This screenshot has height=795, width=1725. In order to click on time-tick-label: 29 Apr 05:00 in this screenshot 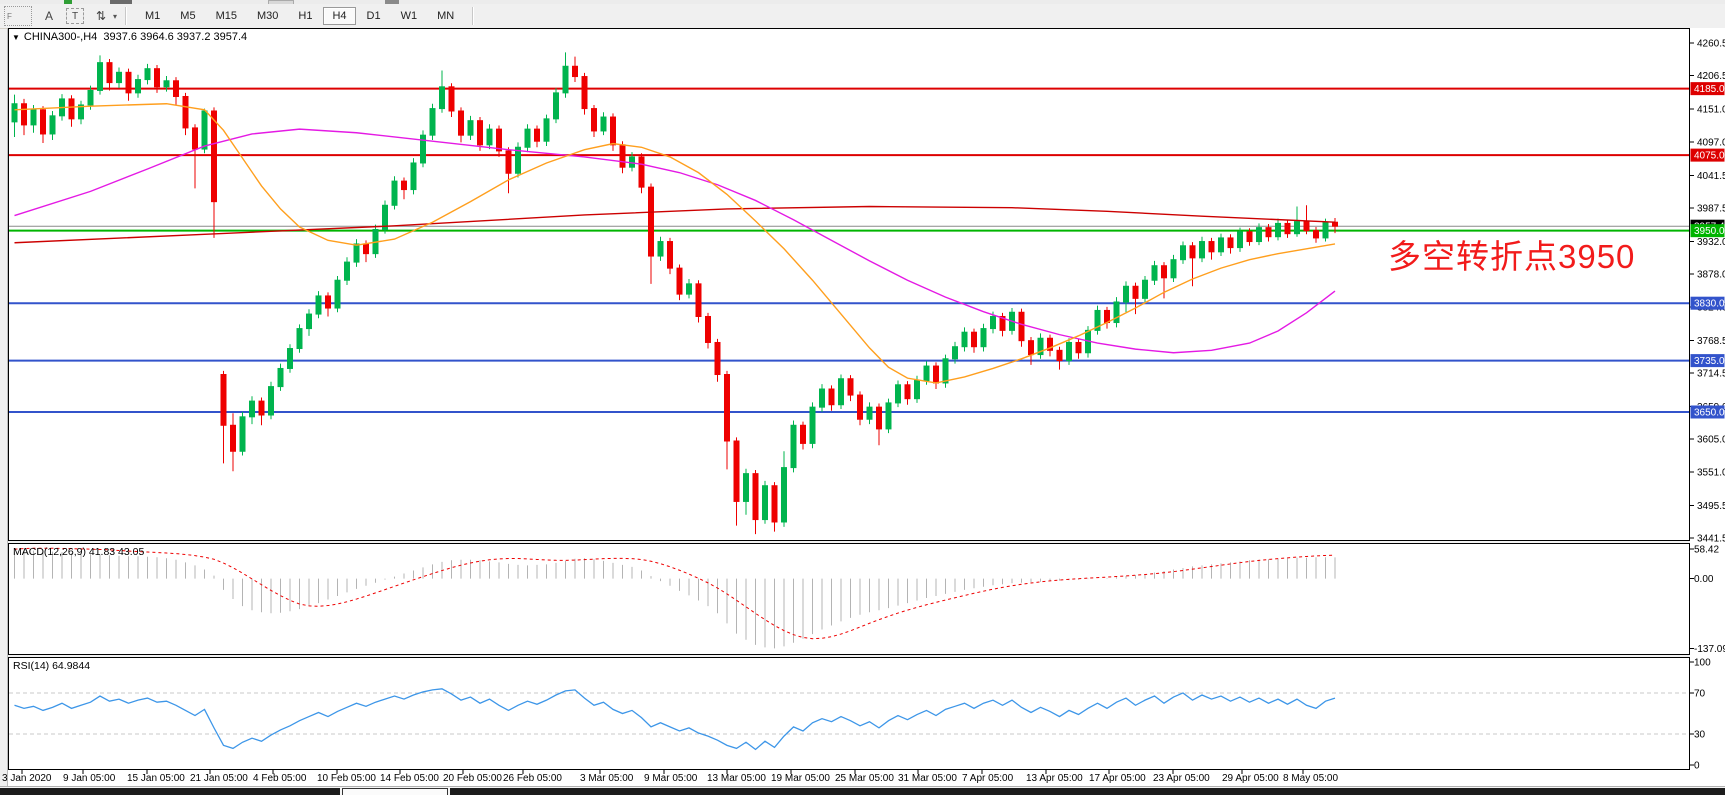, I will do `click(1250, 778)`.